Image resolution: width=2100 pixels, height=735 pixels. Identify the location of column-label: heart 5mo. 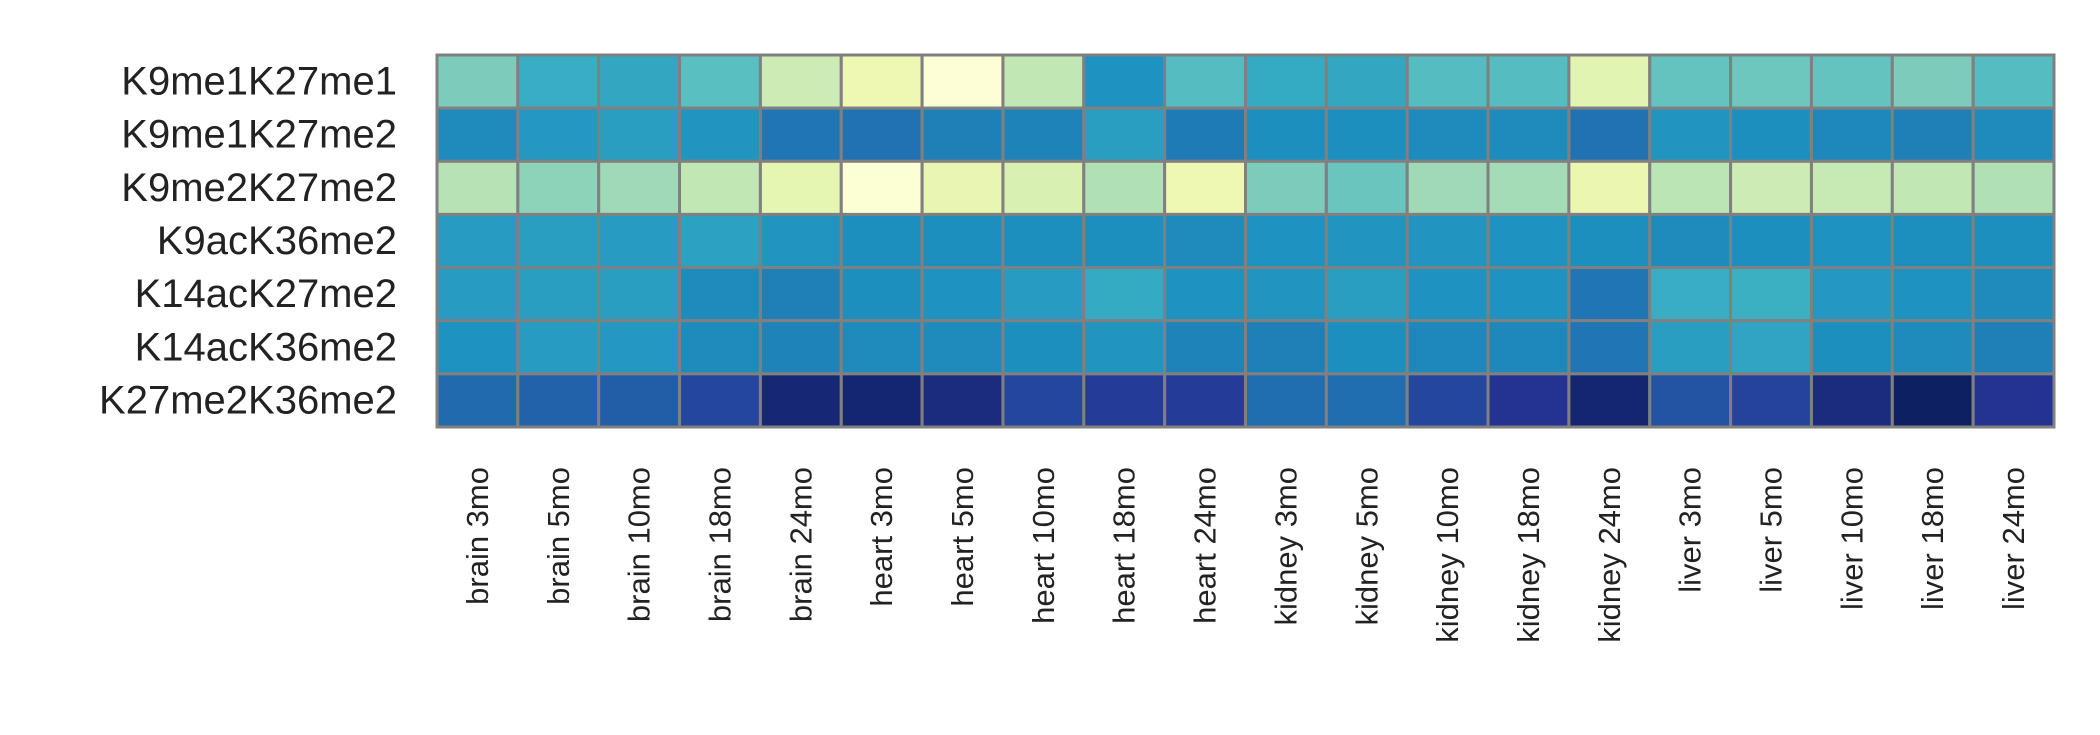
(962, 537).